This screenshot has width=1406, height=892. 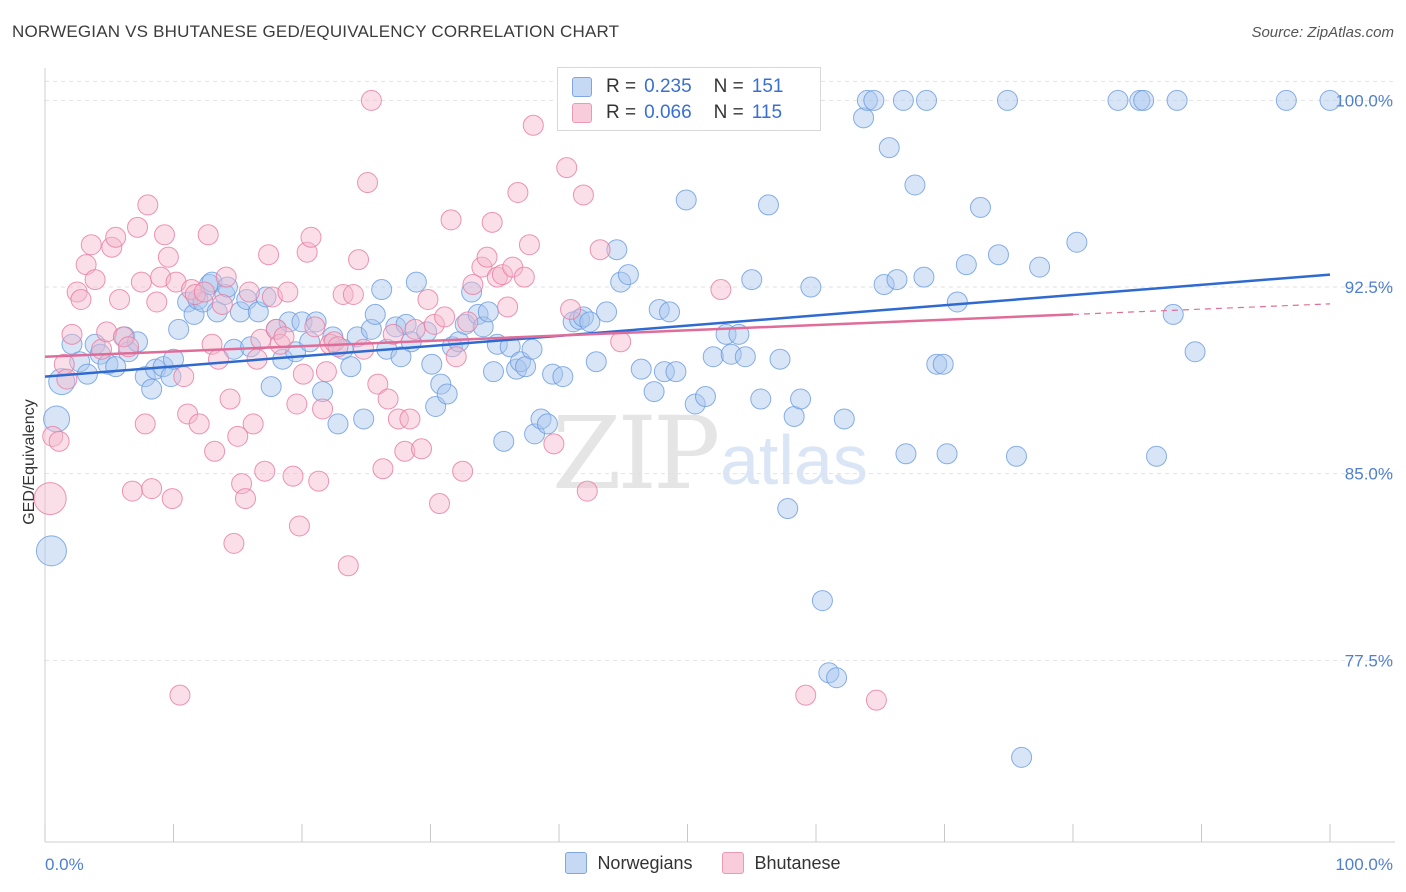 What do you see at coordinates (29, 461) in the screenshot?
I see `y-axis-label: GED/Equivalency` at bounding box center [29, 461].